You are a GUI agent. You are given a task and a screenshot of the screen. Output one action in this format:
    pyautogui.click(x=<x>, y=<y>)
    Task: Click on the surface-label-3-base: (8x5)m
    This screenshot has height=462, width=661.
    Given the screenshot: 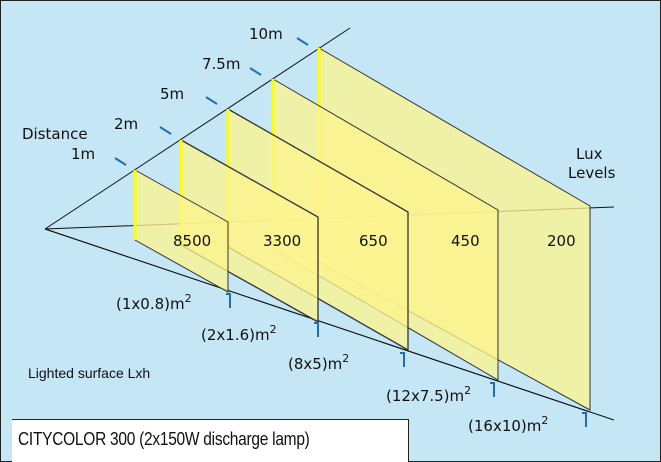 What is the action you would take?
    pyautogui.click(x=315, y=364)
    